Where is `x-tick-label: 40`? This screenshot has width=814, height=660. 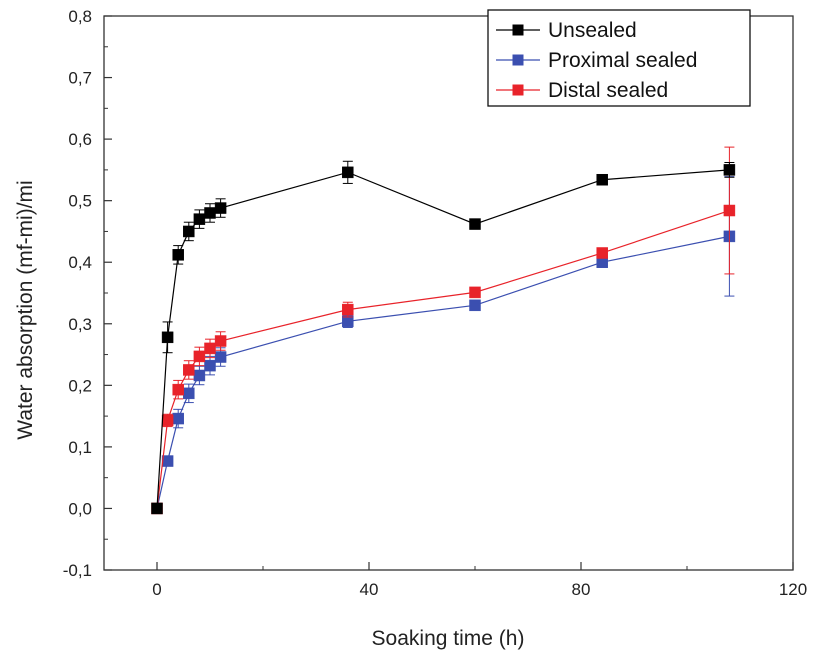 x-tick-label: 40 is located at coordinates (369, 589).